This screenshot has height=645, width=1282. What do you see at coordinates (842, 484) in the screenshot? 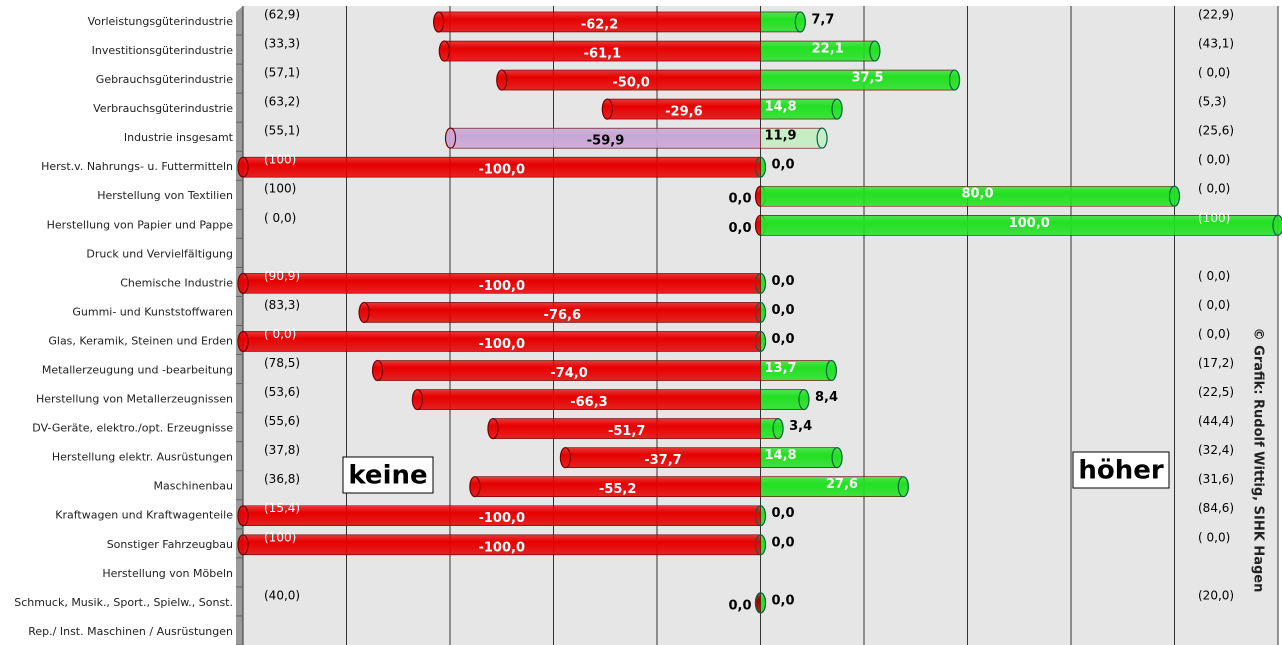
I see `value-label: 27,6` at bounding box center [842, 484].